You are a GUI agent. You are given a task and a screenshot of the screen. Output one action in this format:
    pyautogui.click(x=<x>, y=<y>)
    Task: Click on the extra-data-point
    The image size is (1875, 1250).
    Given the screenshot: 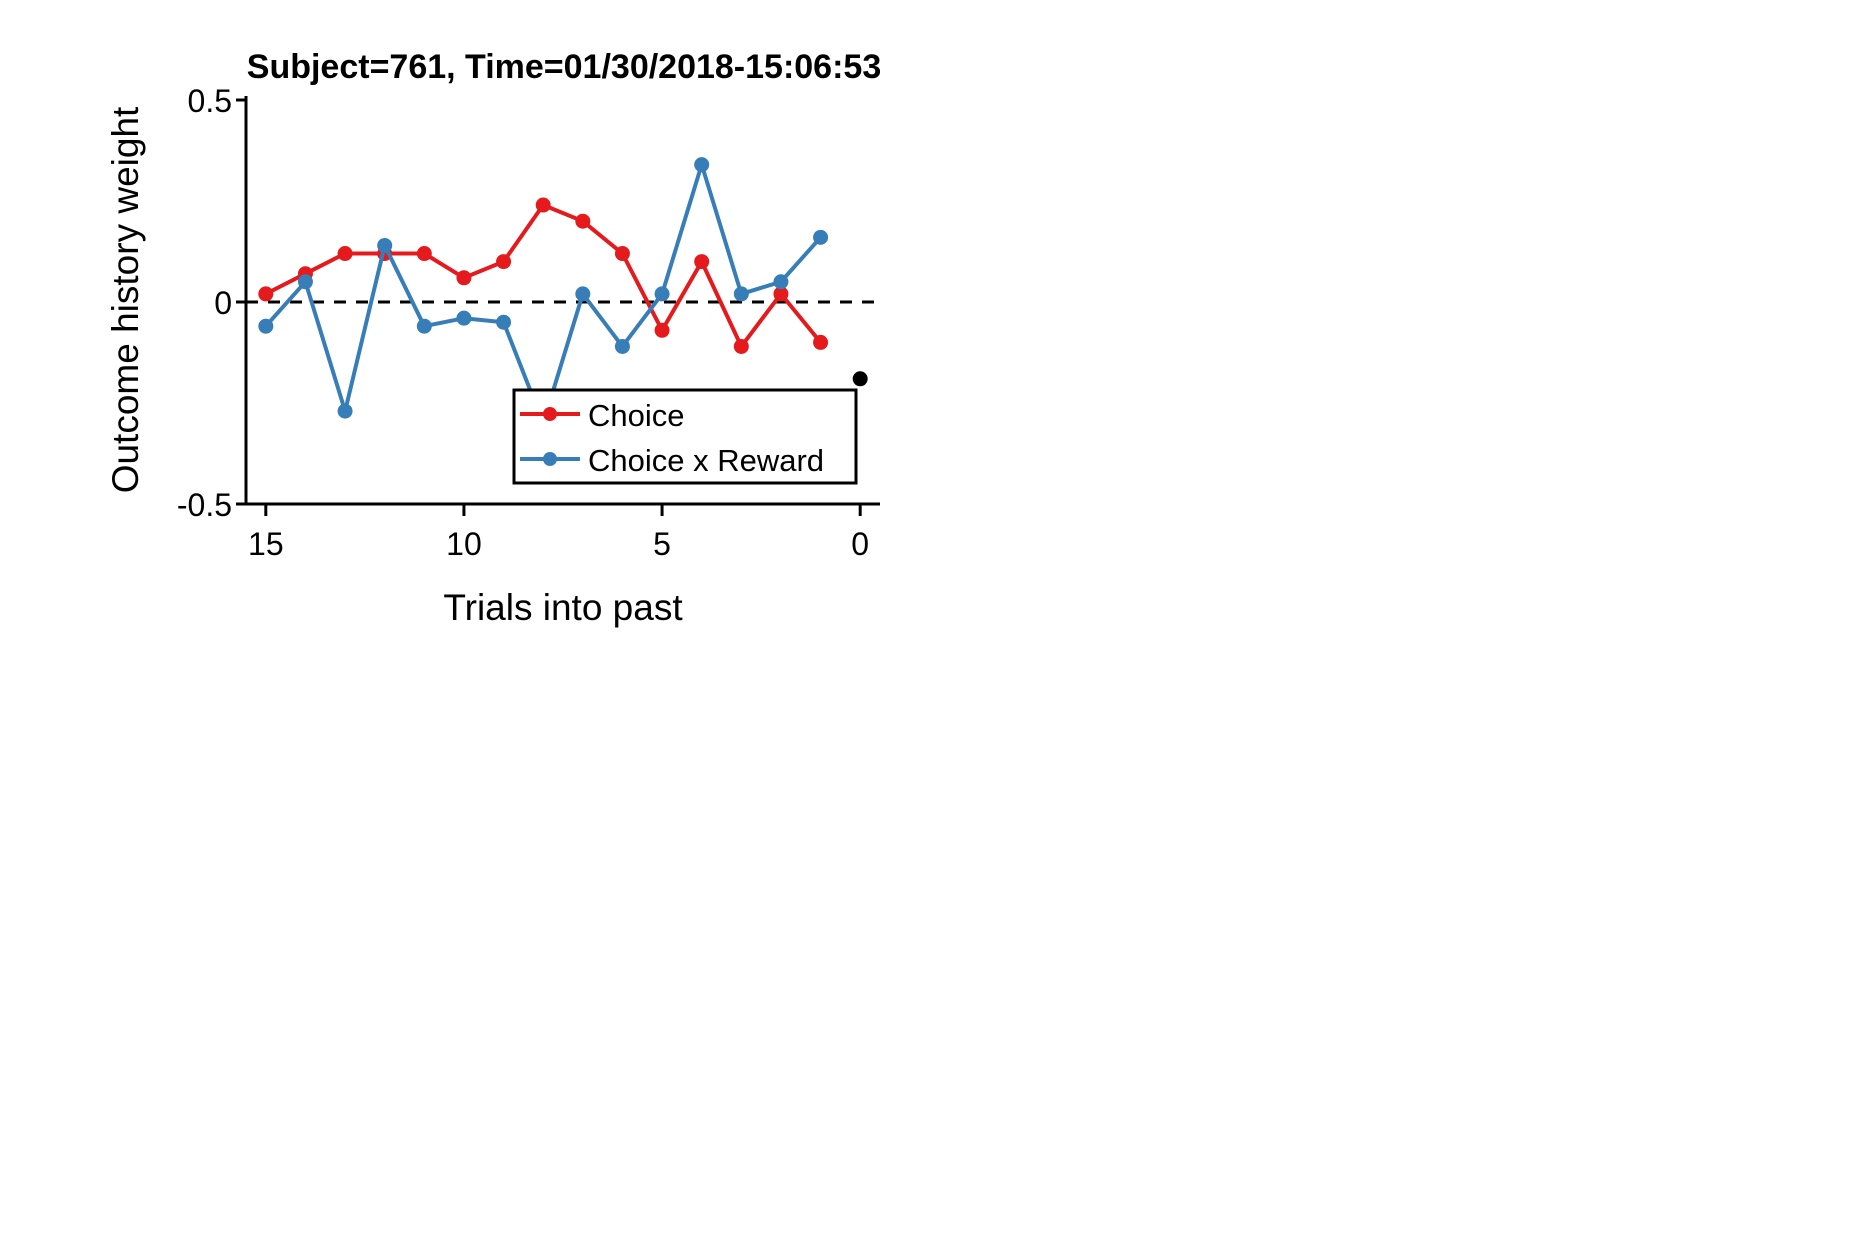 What is the action you would take?
    pyautogui.click(x=860, y=379)
    